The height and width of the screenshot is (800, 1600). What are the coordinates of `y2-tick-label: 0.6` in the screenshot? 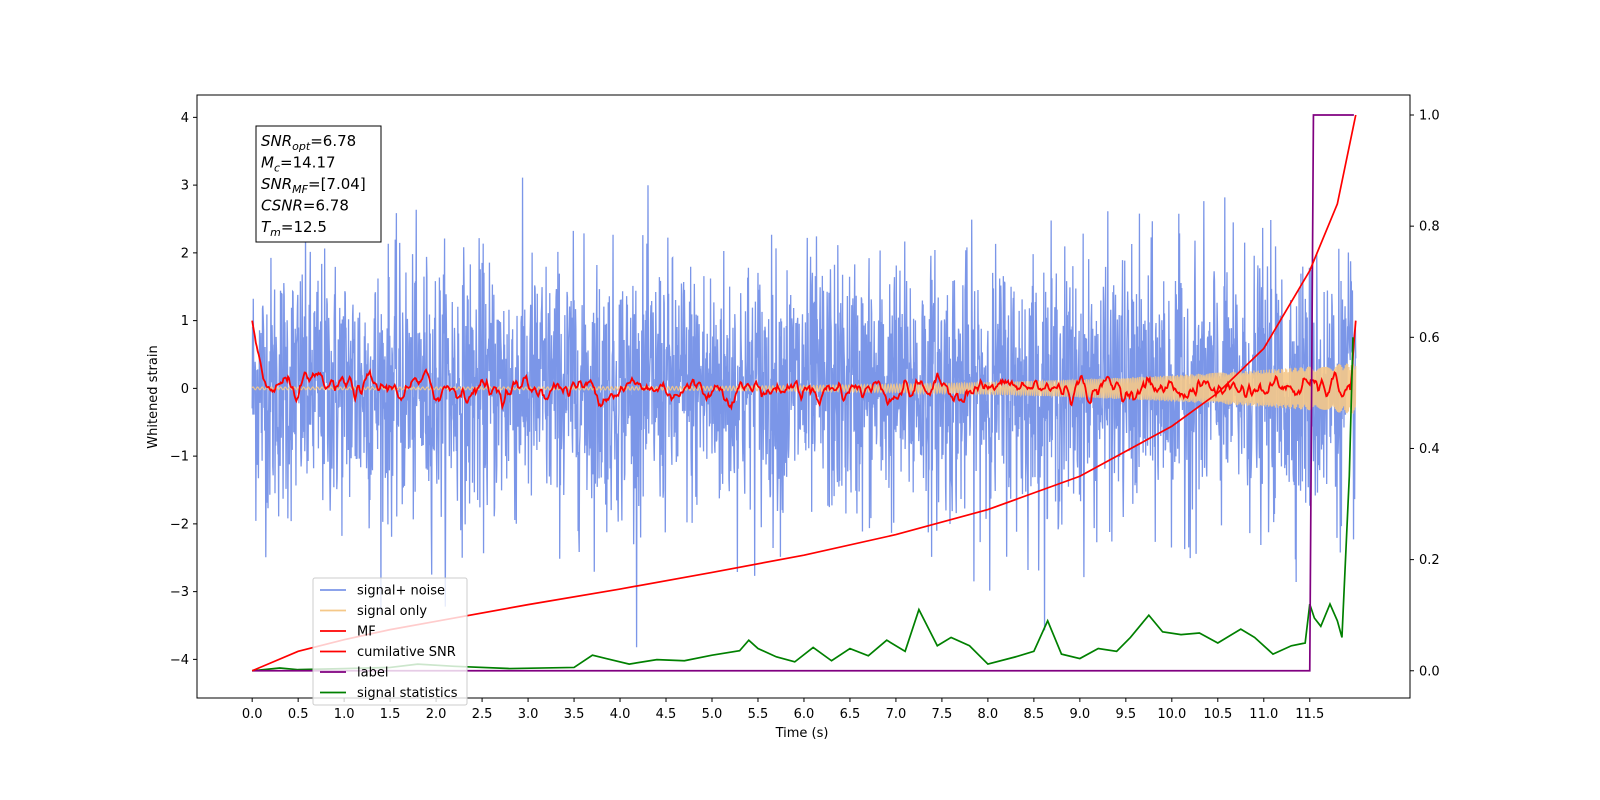 It's located at (1429, 338).